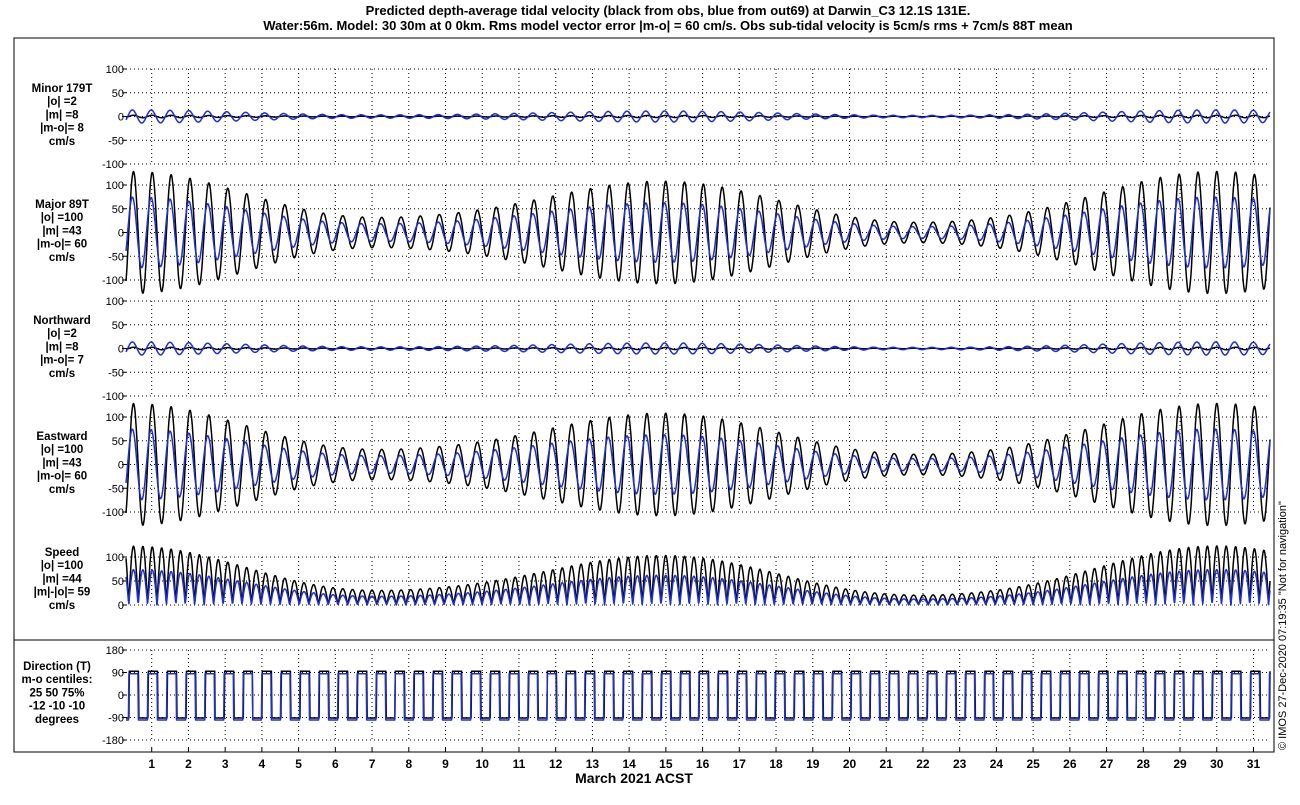 The image size is (1300, 805). What do you see at coordinates (372, 764) in the screenshot?
I see `x-tick-label: 7` at bounding box center [372, 764].